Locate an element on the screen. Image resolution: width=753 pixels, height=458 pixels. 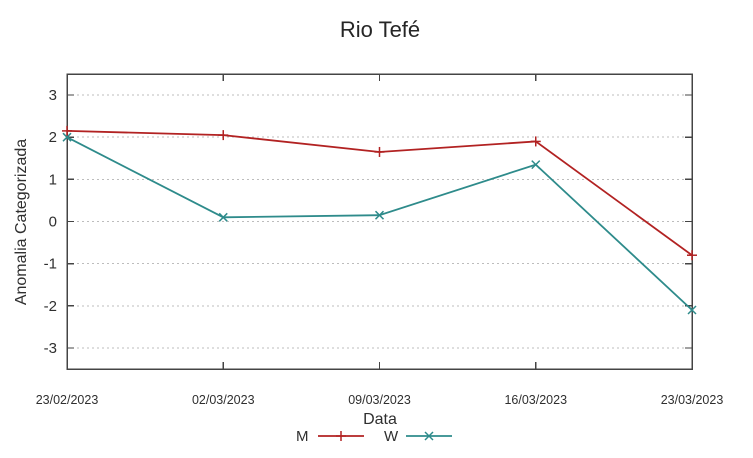
x-tick-label: 23/02/2023 is located at coordinates (67, 400).